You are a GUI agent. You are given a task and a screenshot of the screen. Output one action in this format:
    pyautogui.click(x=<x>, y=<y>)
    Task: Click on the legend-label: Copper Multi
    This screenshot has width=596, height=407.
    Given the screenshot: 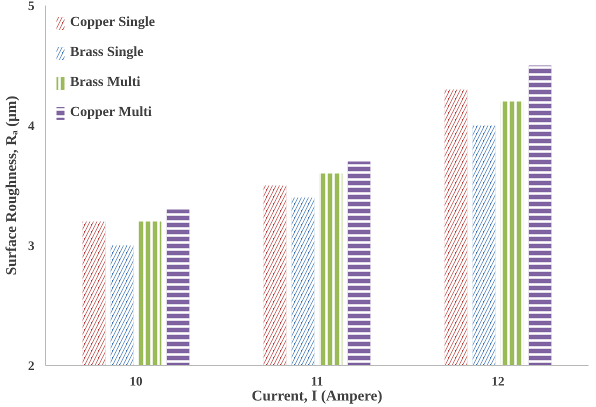 What is the action you would take?
    pyautogui.click(x=111, y=113)
    